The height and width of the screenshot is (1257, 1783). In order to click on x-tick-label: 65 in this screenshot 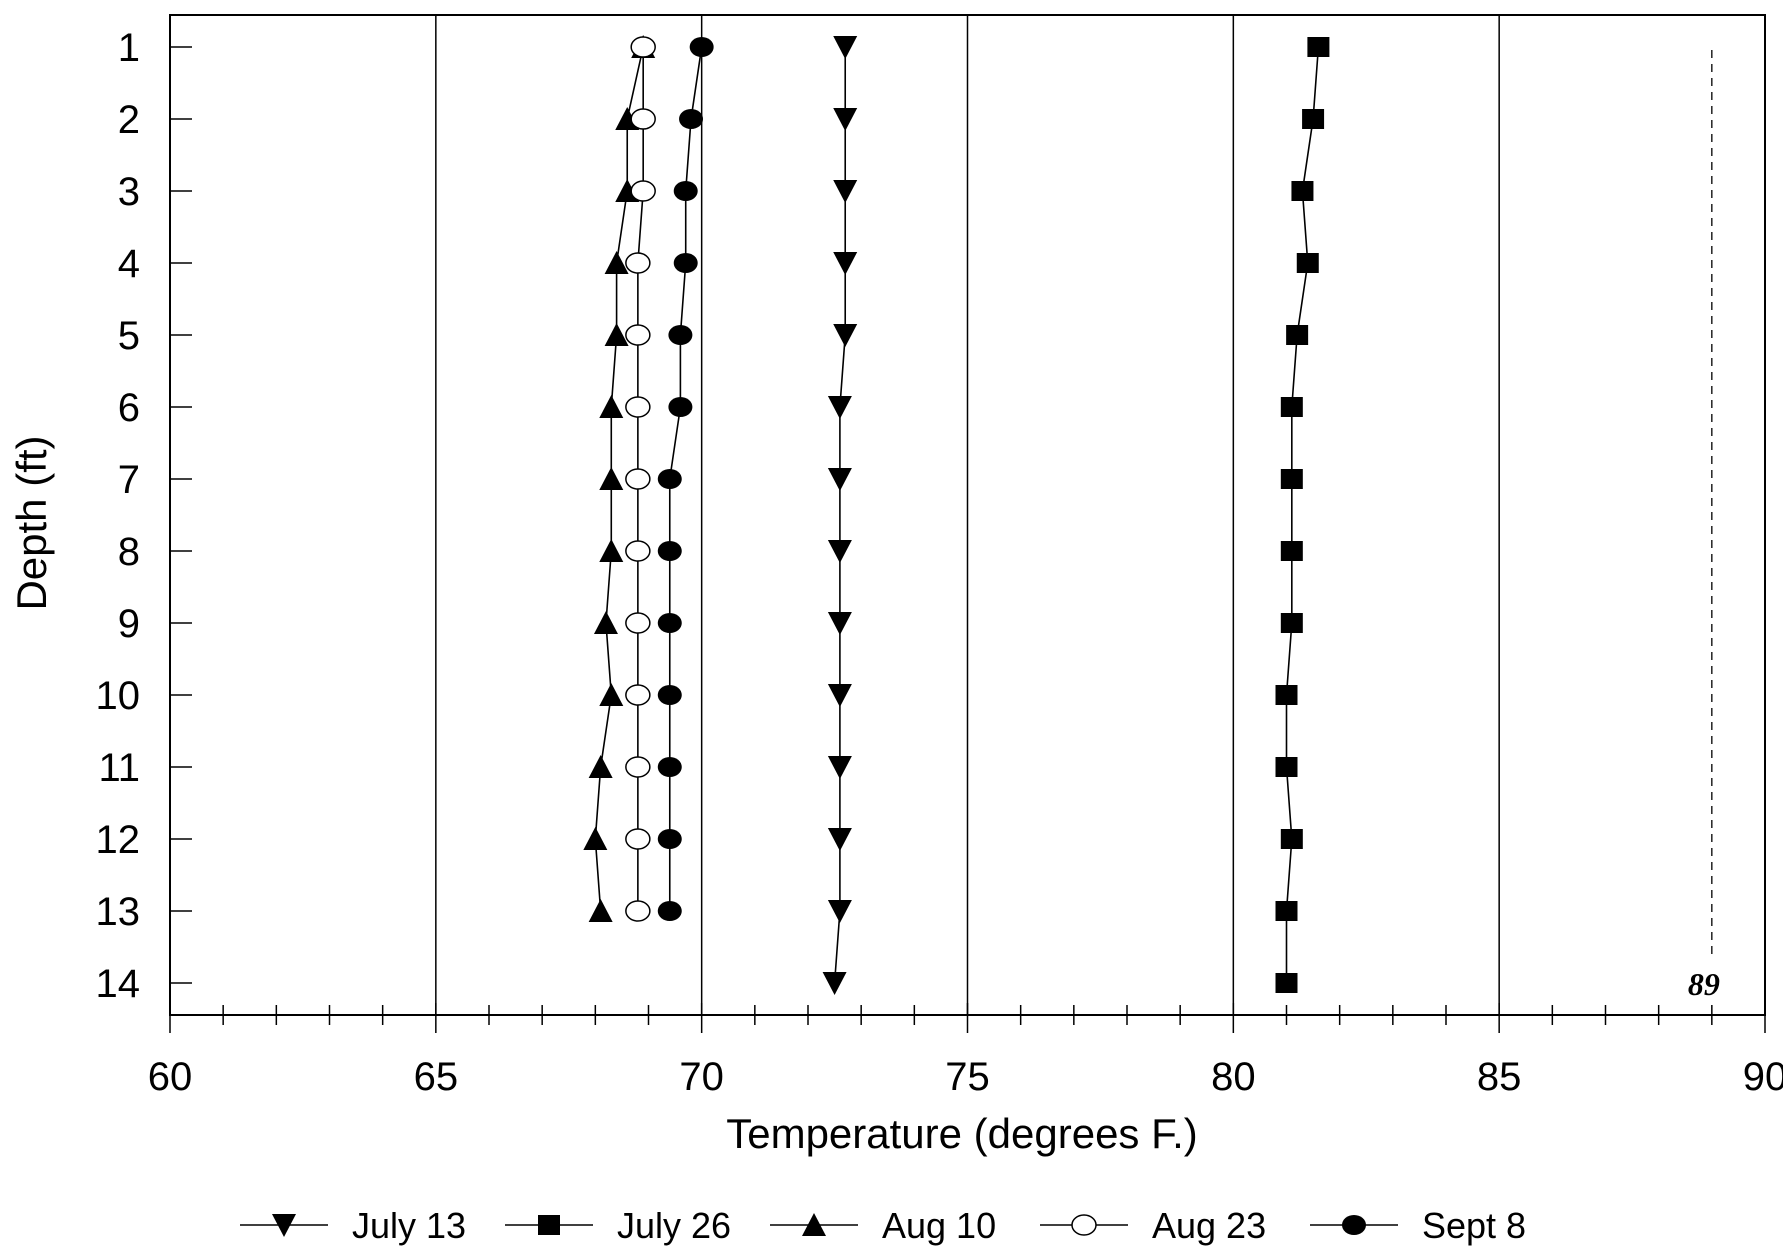, I will do `click(436, 1077)`.